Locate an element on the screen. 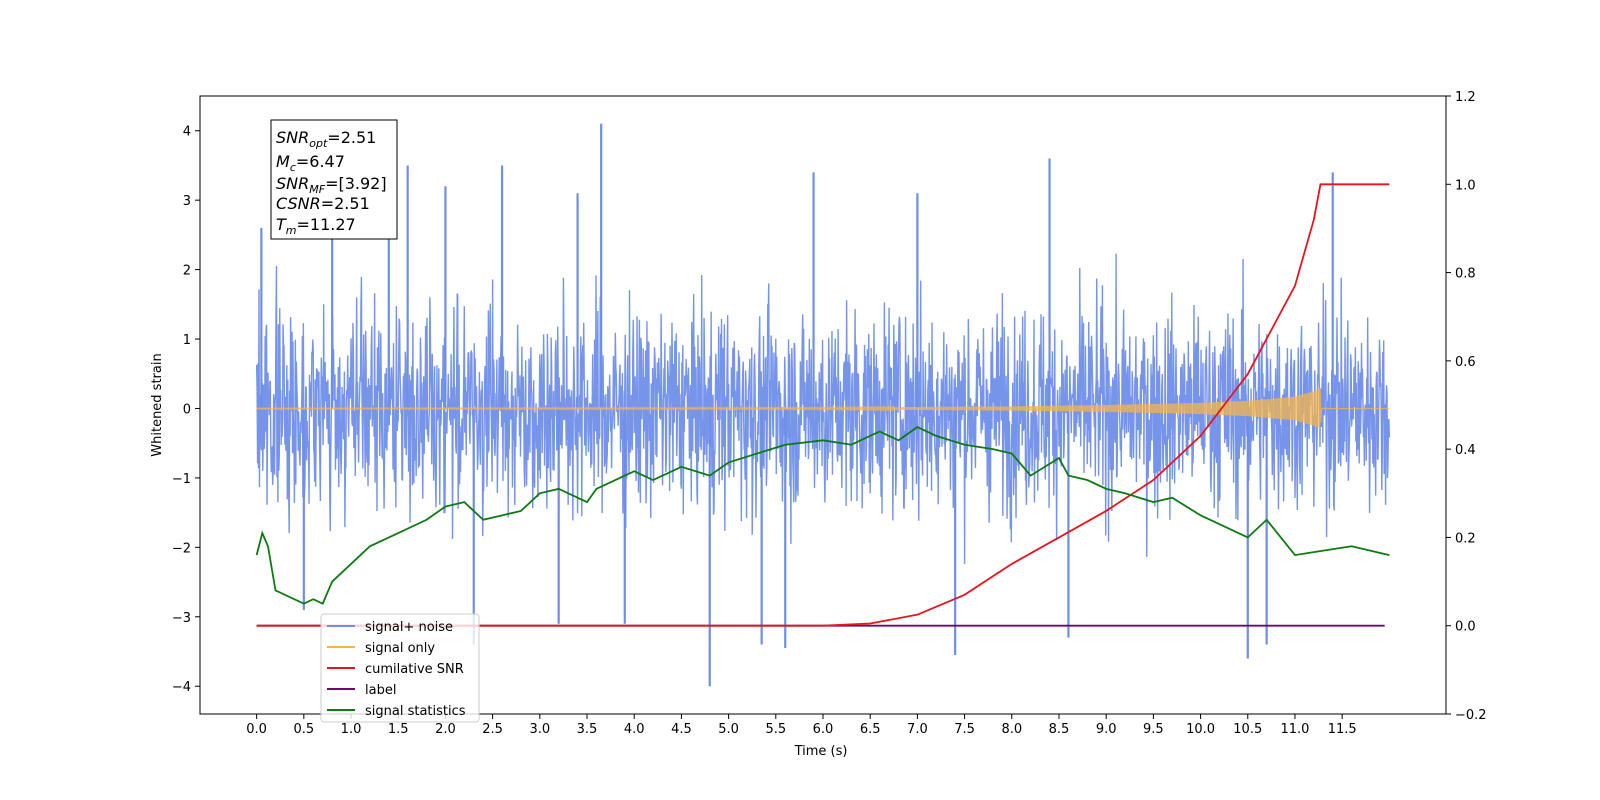  y-axis-ticks: −4 −3 −2 −1 0 1 2 3 4 is located at coordinates (186, 410).